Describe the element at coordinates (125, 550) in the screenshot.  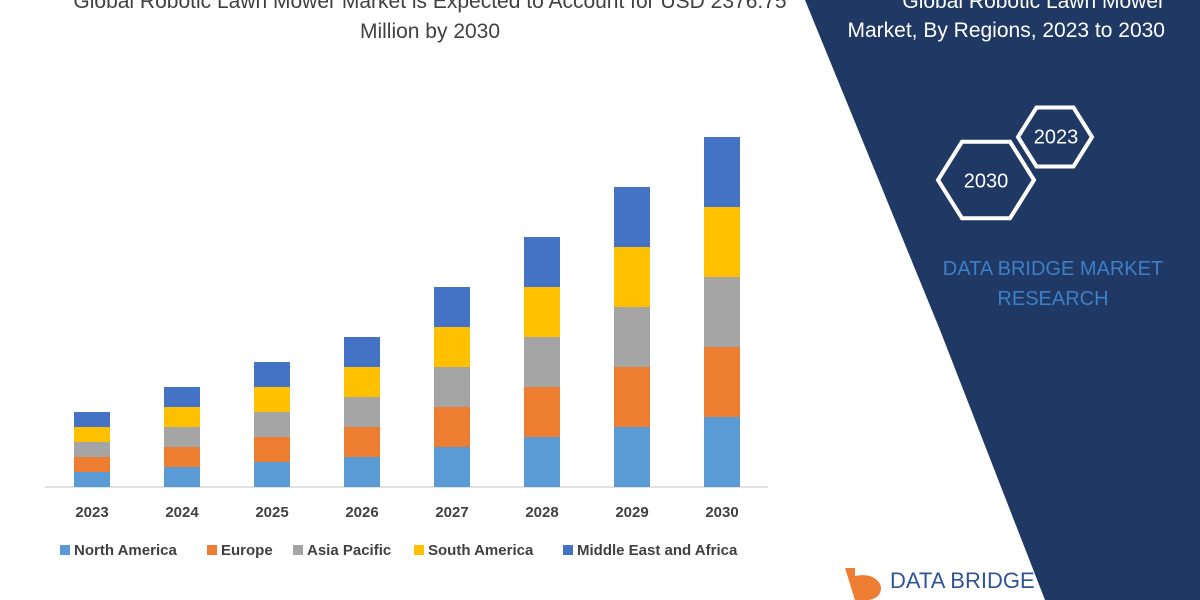
I see `legend-label: North America` at that location.